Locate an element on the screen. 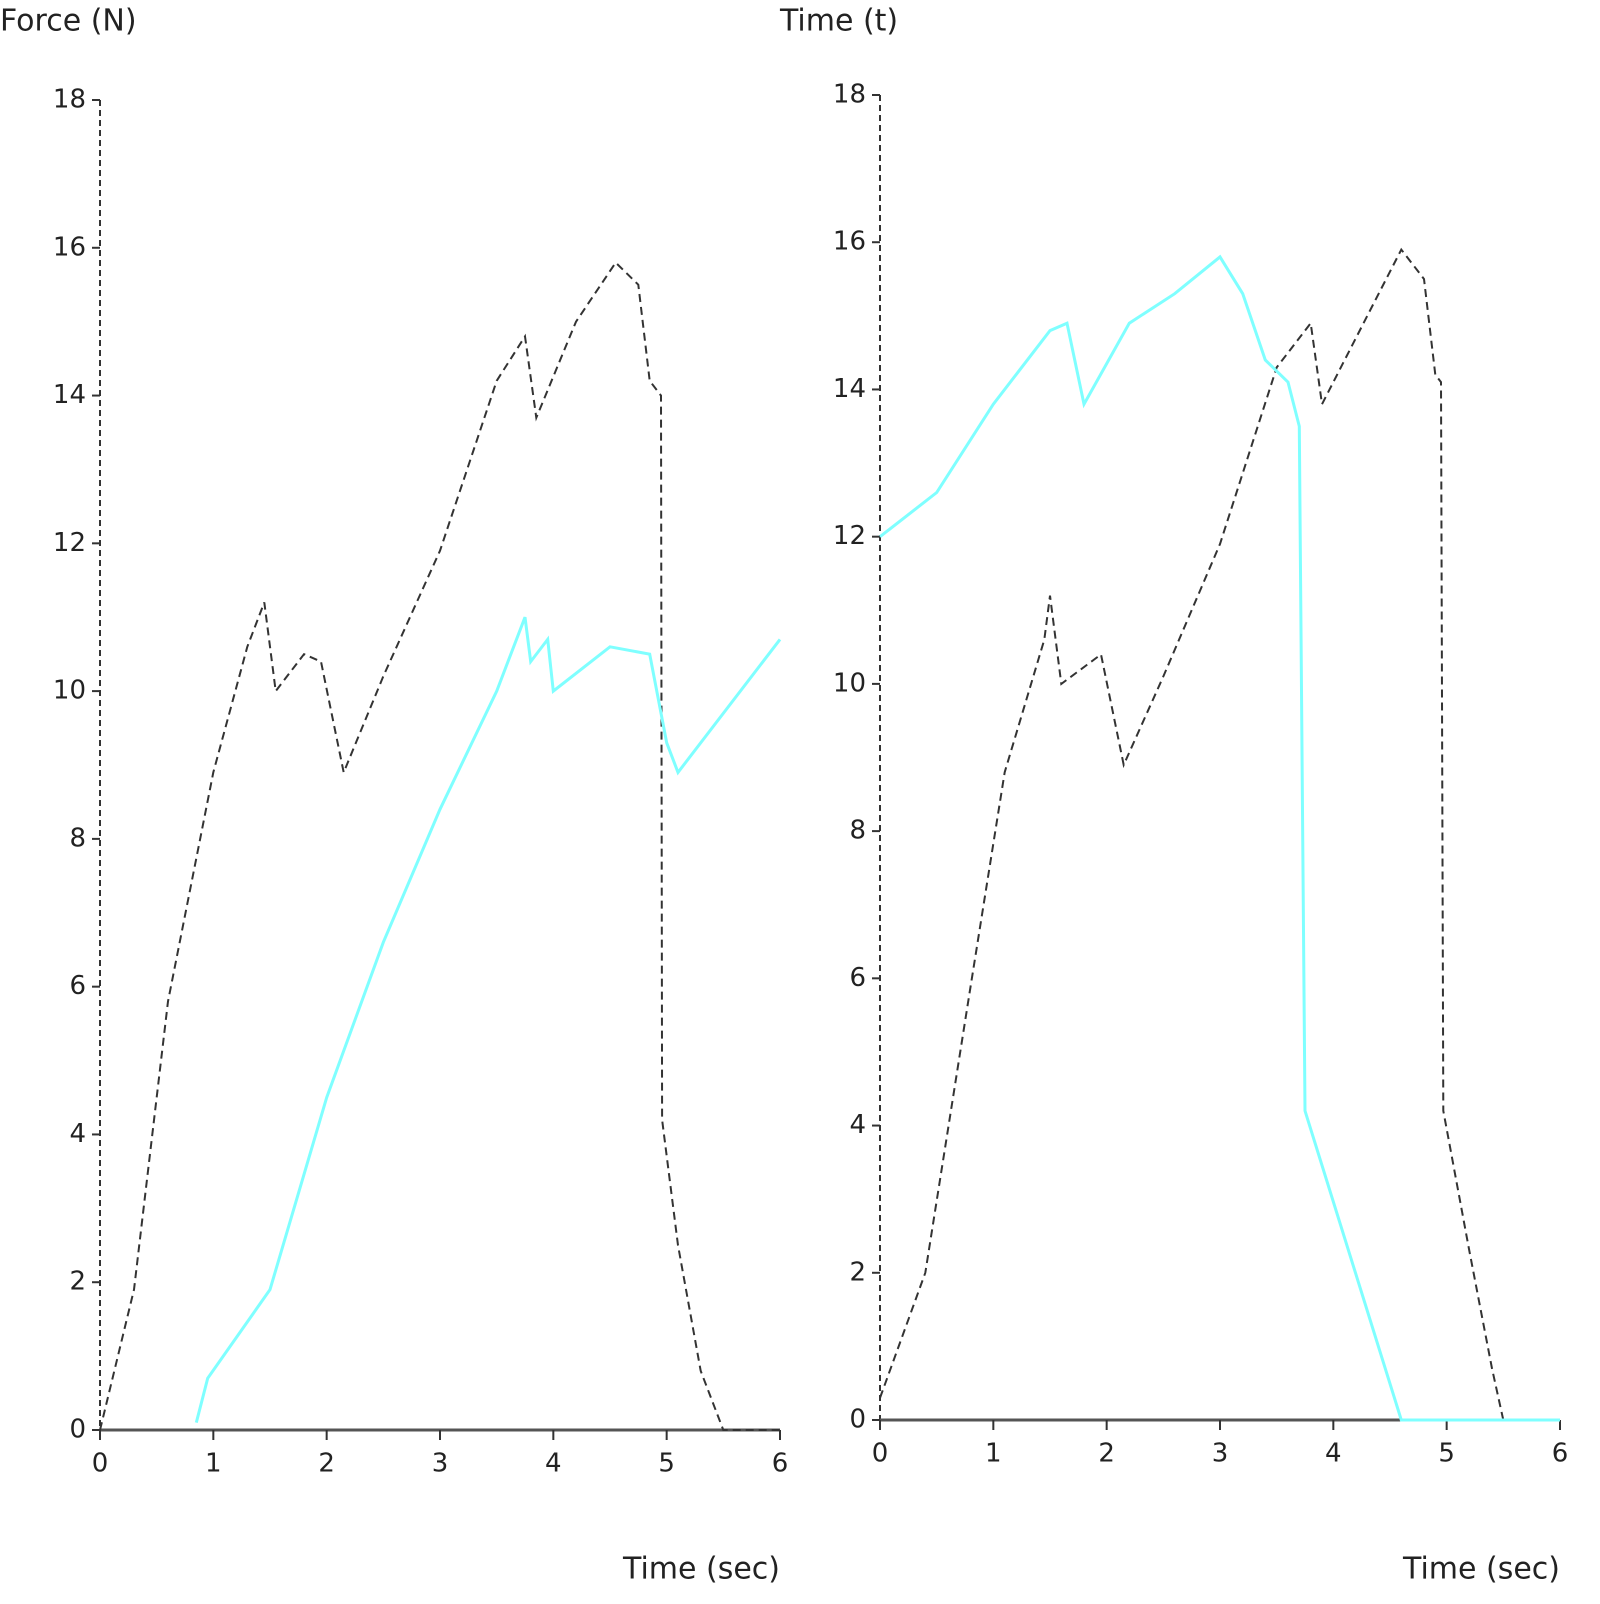 This screenshot has width=1600, height=1604. y-axis-label: Time (t) is located at coordinates (838, 21).